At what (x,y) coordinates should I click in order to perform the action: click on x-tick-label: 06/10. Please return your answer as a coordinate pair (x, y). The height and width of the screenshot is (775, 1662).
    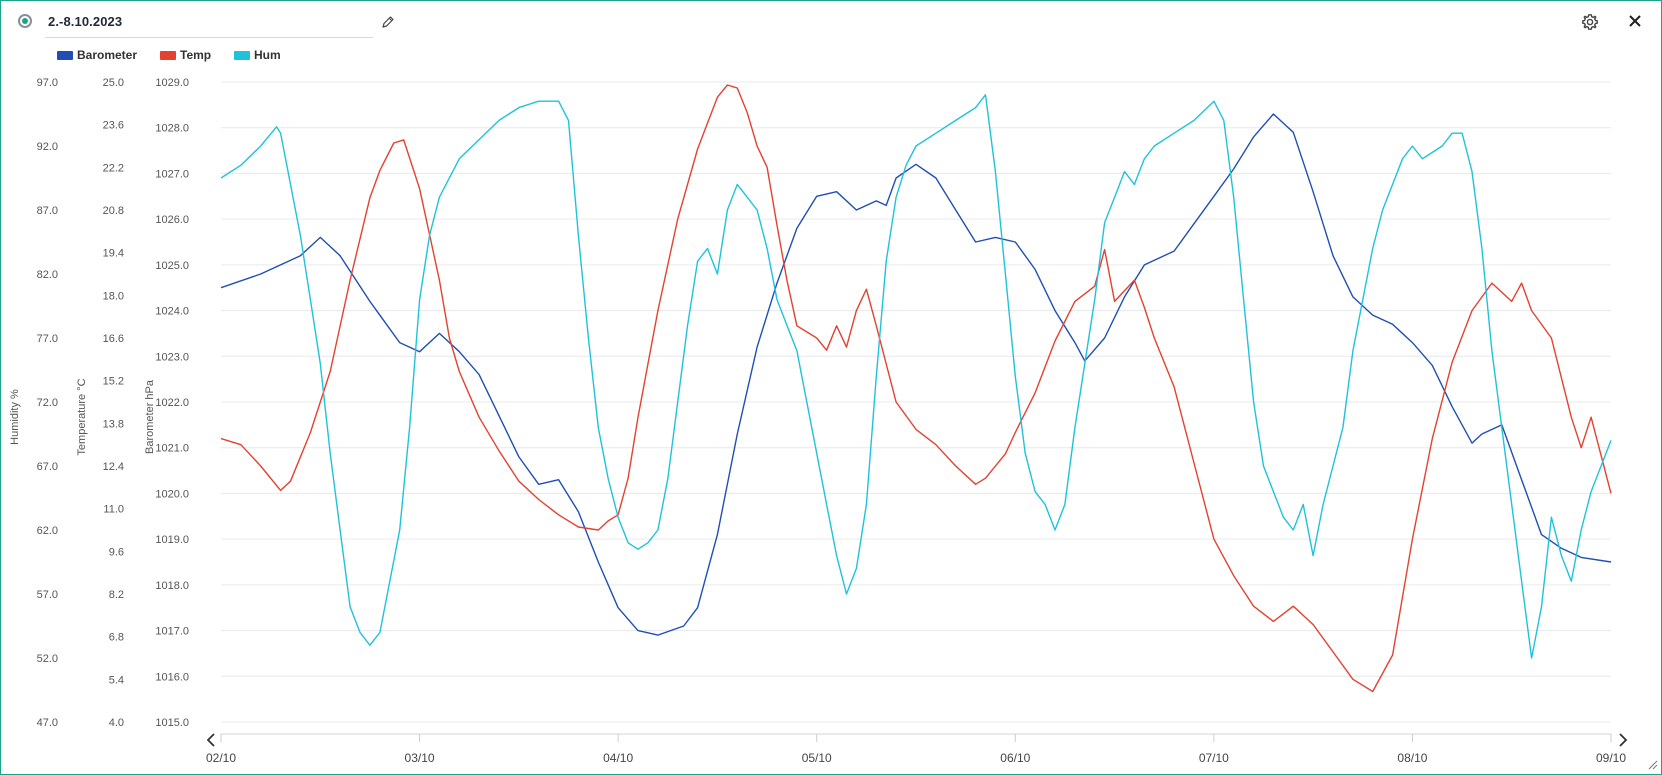
    Looking at the image, I should click on (1015, 758).